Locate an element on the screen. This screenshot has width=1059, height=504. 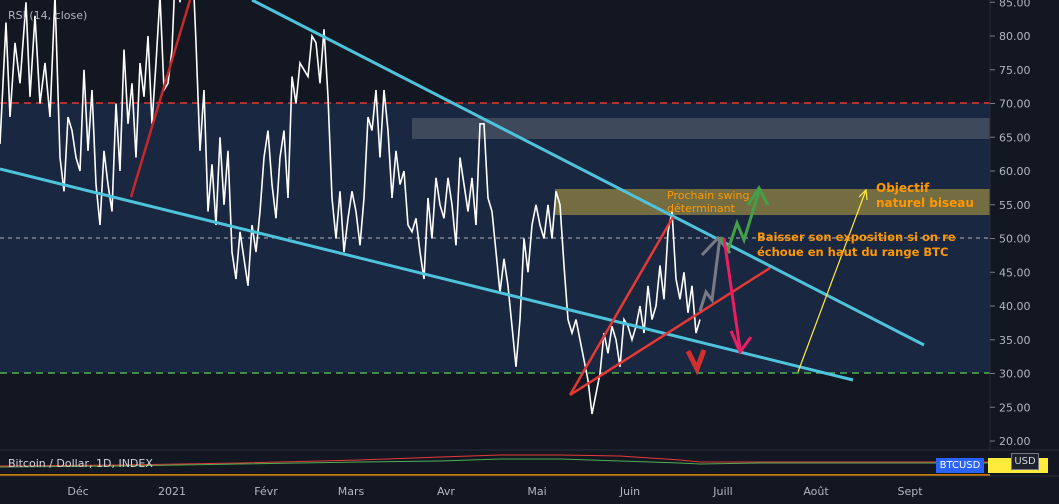
y-tick-label: 50.00 is located at coordinates (1015, 239).